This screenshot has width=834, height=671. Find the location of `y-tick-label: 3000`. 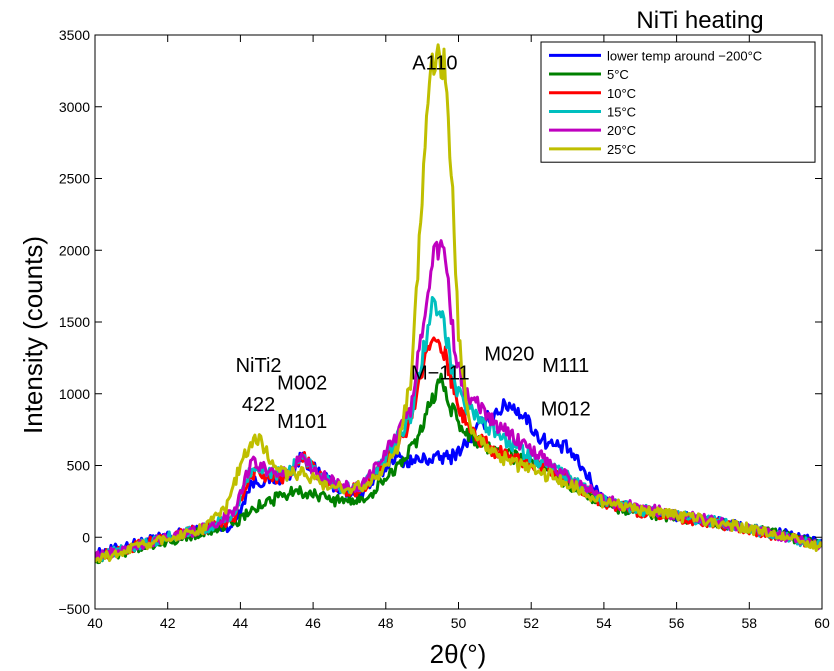

y-tick-label: 3000 is located at coordinates (74, 107).